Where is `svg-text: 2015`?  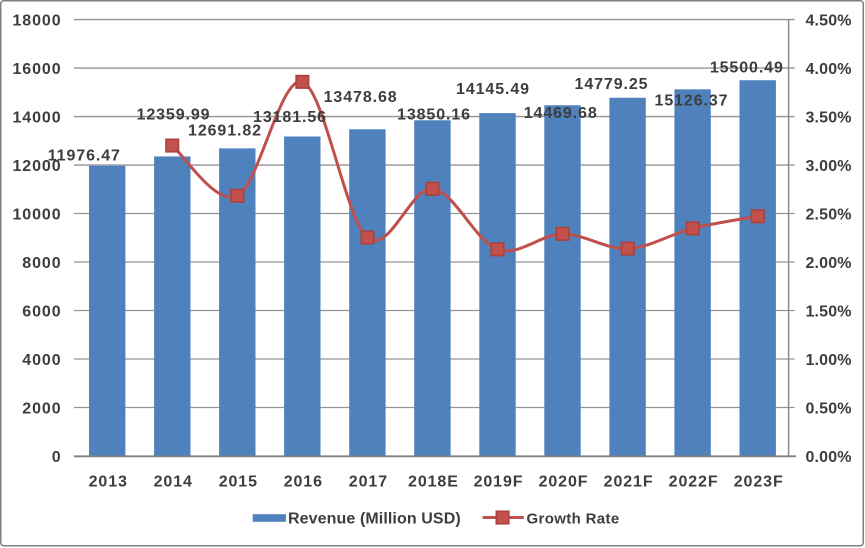 svg-text: 2015 is located at coordinates (238, 482).